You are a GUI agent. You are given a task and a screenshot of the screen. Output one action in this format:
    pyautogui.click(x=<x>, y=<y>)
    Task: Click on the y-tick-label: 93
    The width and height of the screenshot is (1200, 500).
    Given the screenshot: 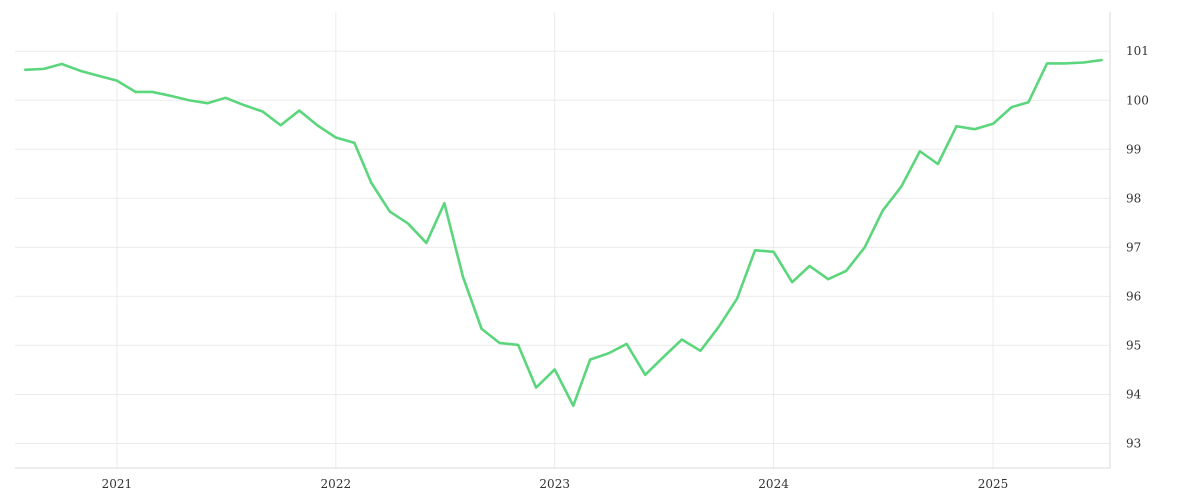 What is the action you would take?
    pyautogui.click(x=1133, y=443)
    